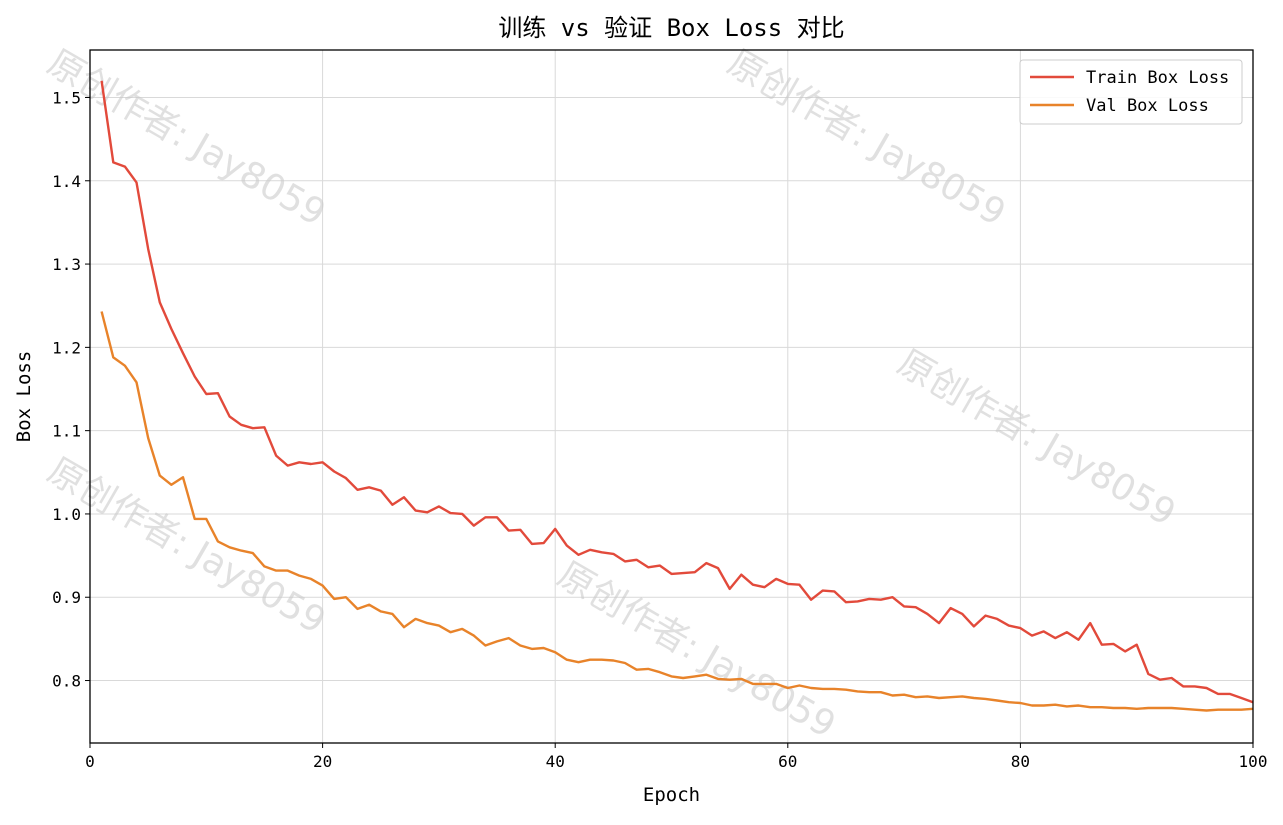  What do you see at coordinates (1253, 761) in the screenshot?
I see `x-tick-label: 100` at bounding box center [1253, 761].